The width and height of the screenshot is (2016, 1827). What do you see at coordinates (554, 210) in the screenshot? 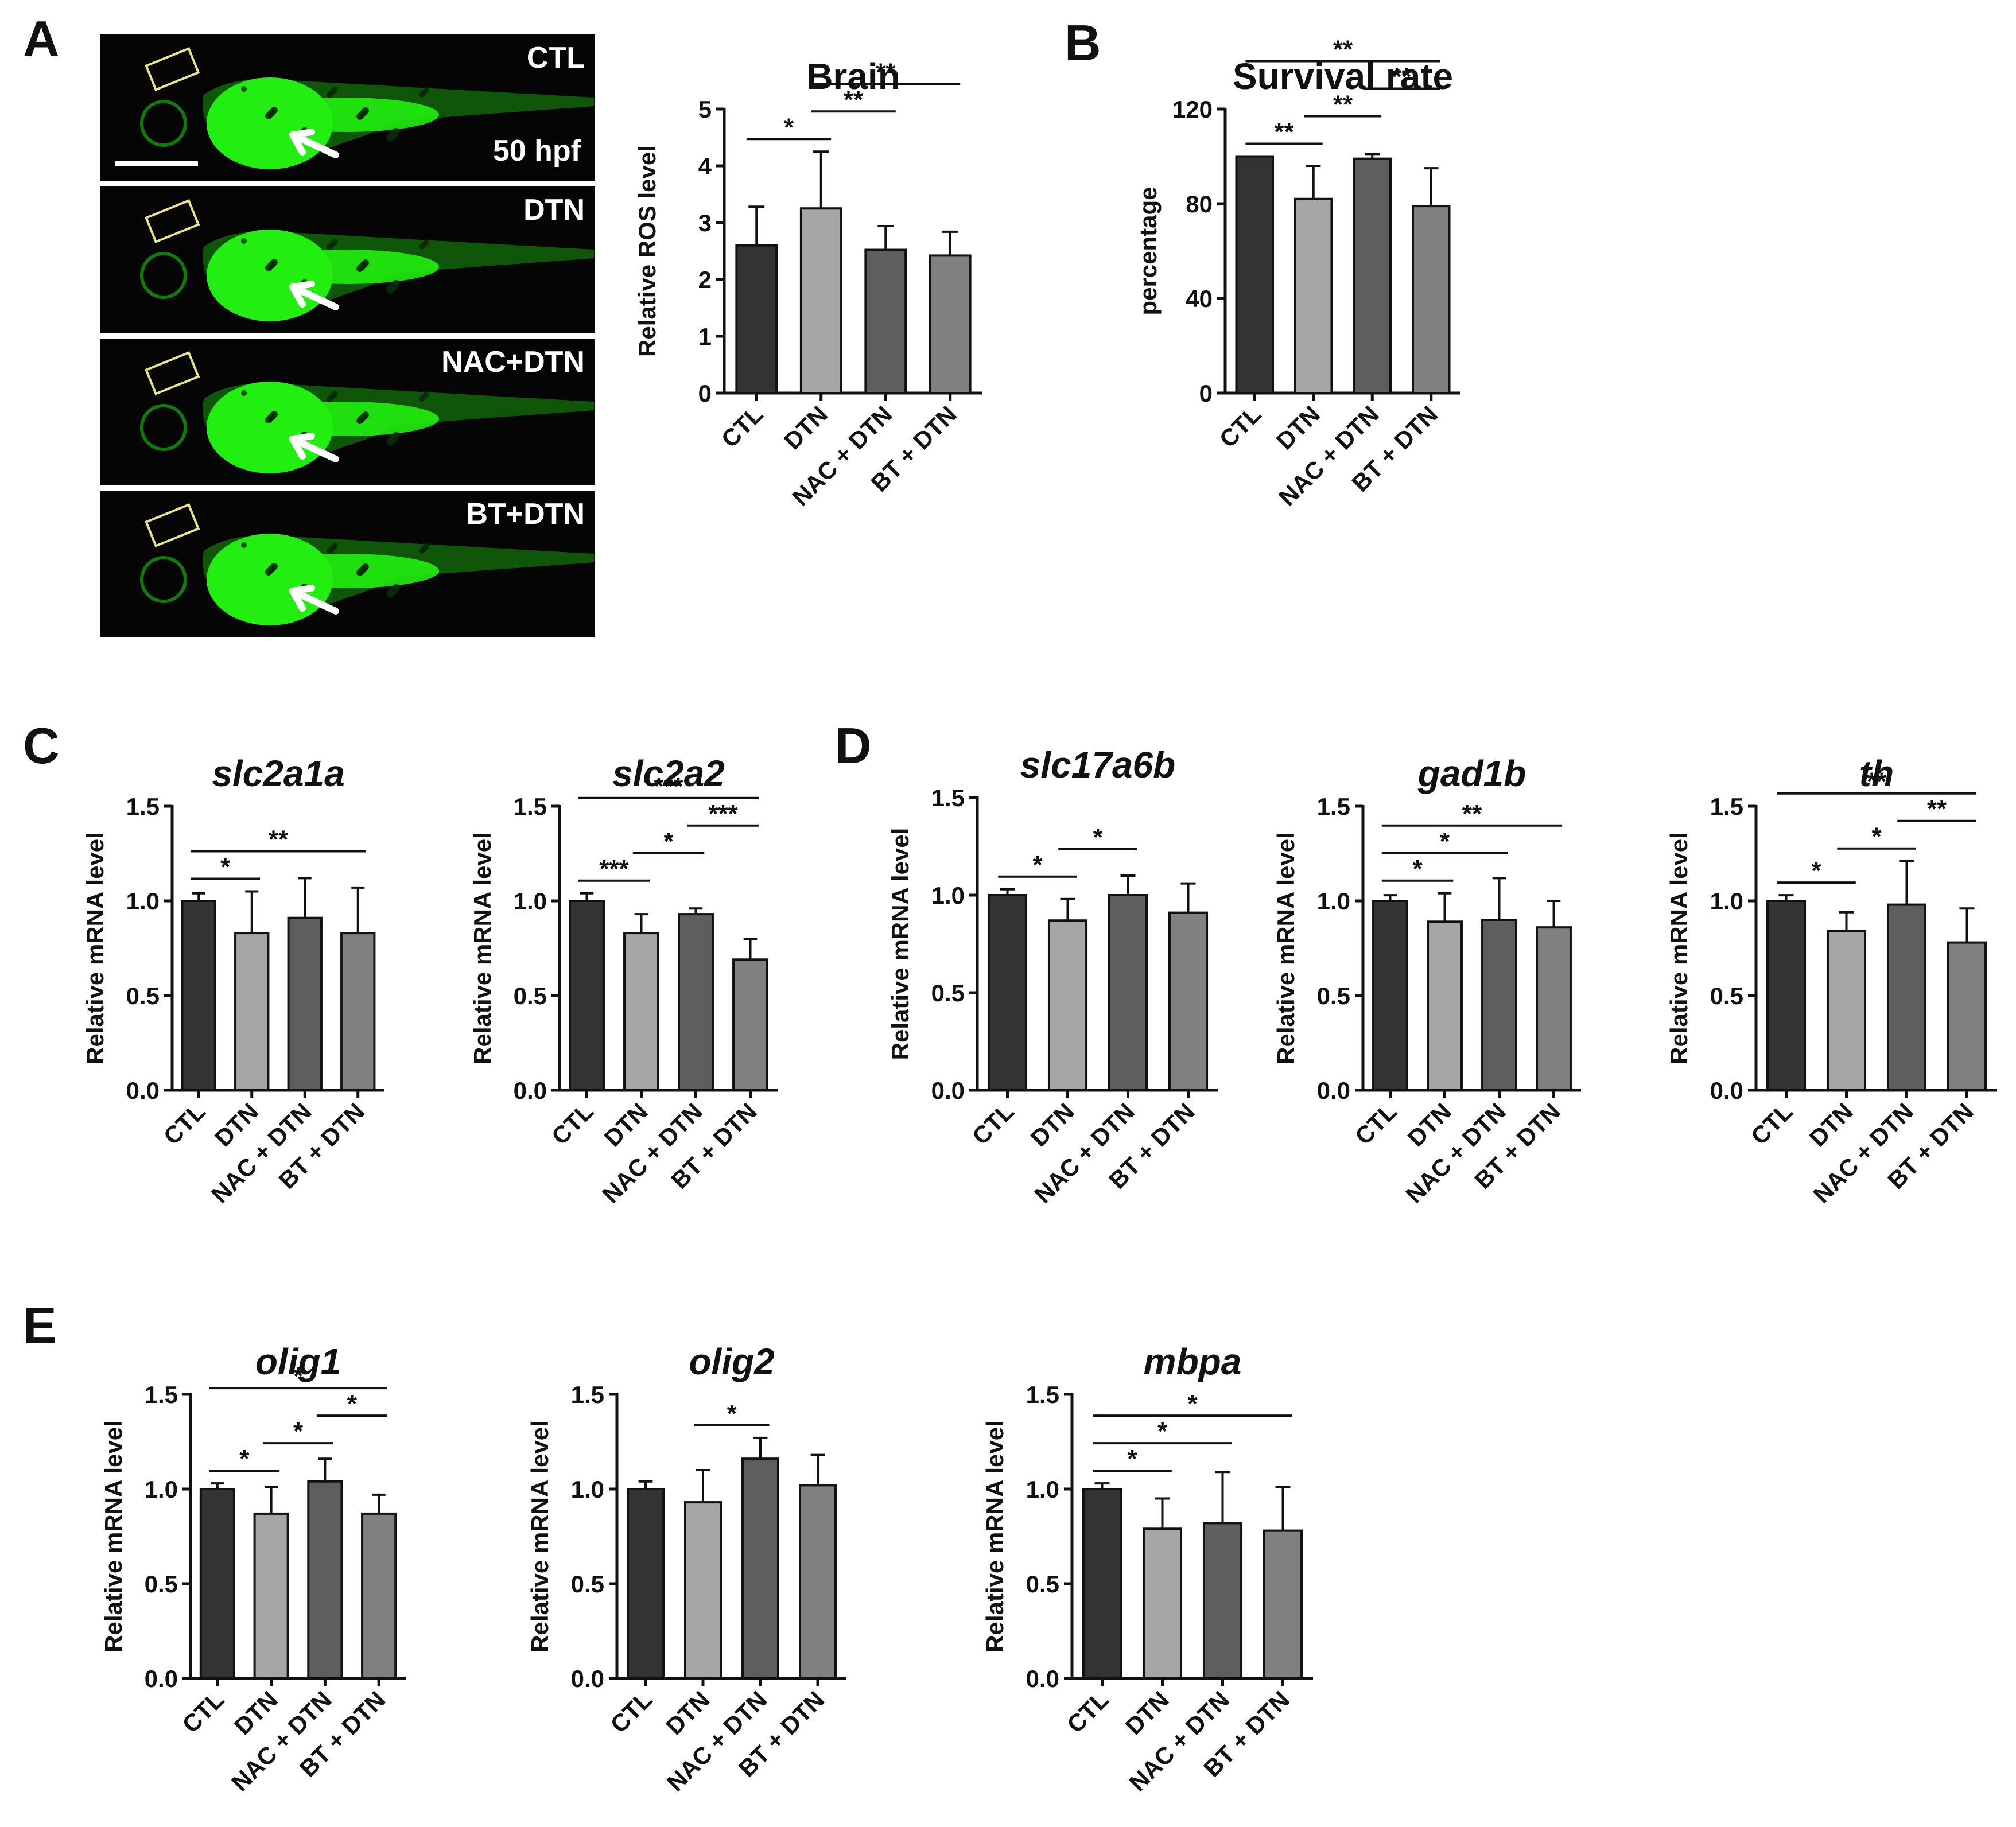
I see `image-condition-label: DTN` at bounding box center [554, 210].